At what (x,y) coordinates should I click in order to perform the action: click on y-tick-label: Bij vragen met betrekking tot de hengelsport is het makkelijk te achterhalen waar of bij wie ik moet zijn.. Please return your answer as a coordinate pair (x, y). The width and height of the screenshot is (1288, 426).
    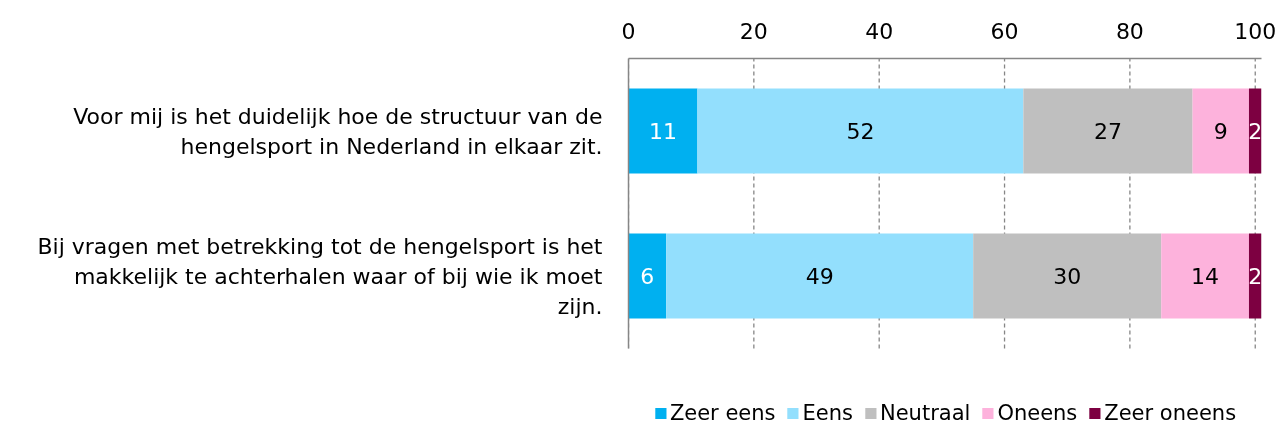
    Looking at the image, I should click on (320, 276).